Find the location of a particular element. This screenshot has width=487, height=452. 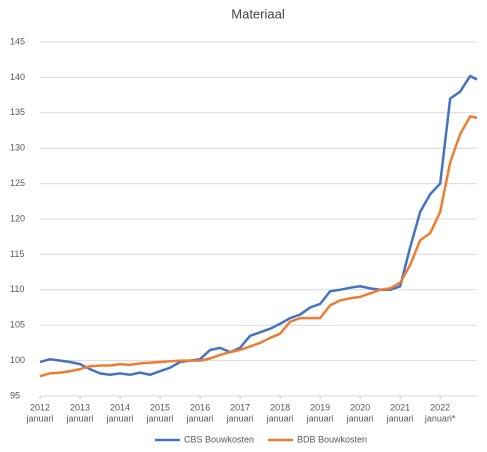

x-tick-label: 2013 is located at coordinates (80, 407).